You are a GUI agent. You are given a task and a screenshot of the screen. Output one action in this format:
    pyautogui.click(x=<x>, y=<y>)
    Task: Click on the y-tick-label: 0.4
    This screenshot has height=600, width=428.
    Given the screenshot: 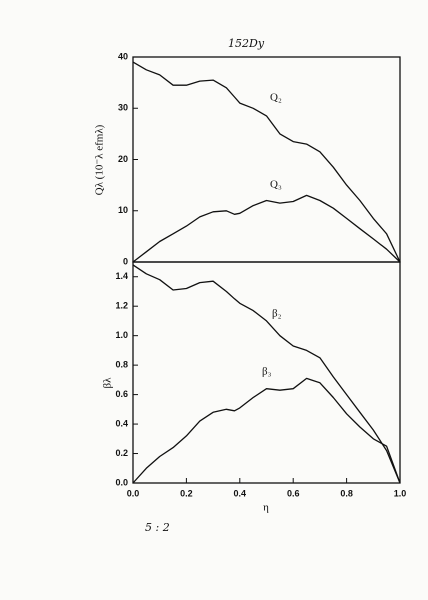 What is the action you would take?
    pyautogui.click(x=121, y=423)
    